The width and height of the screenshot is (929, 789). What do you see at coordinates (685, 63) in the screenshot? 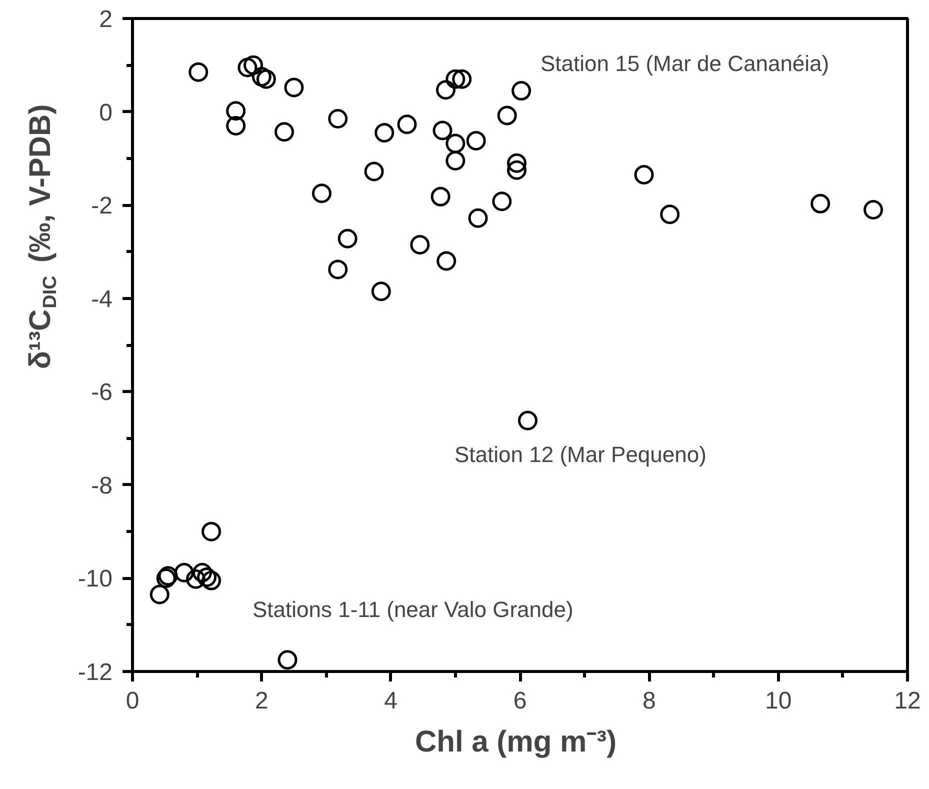
I see `annotation: Station 15 (Mar de Cananéia)` at bounding box center [685, 63].